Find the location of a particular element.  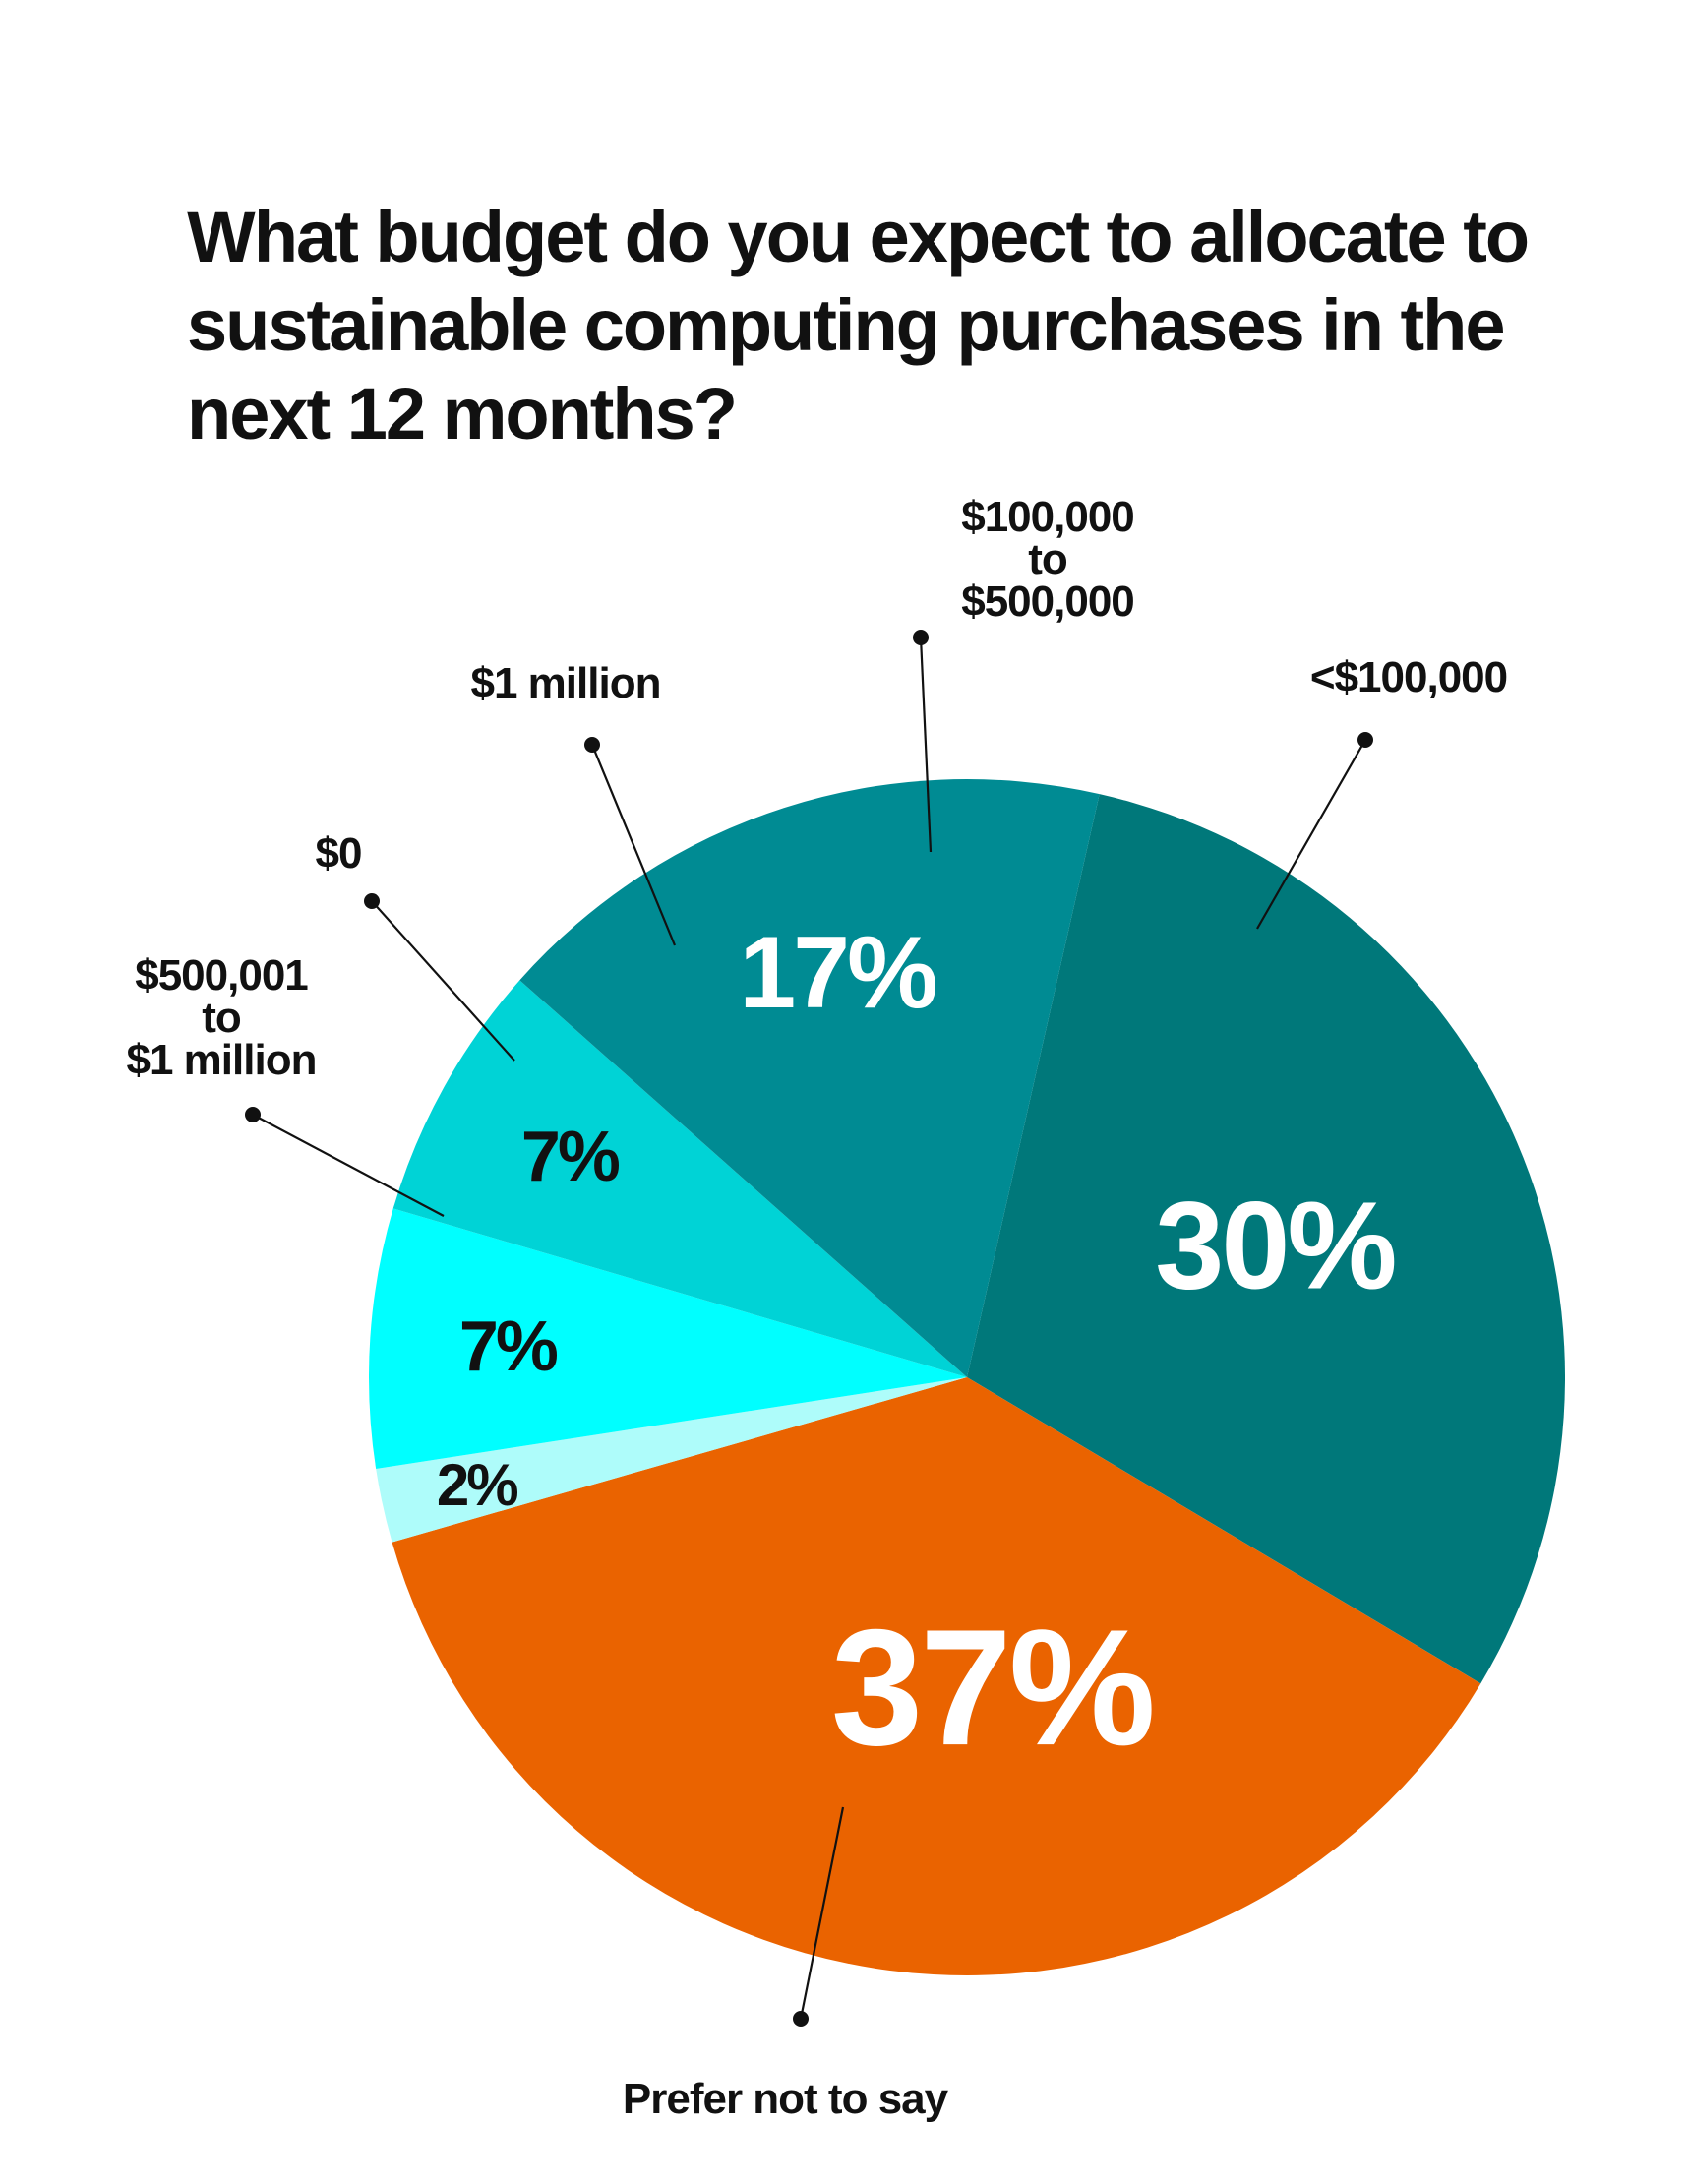

pie-slice-500k1m is located at coordinates (671, 1460).